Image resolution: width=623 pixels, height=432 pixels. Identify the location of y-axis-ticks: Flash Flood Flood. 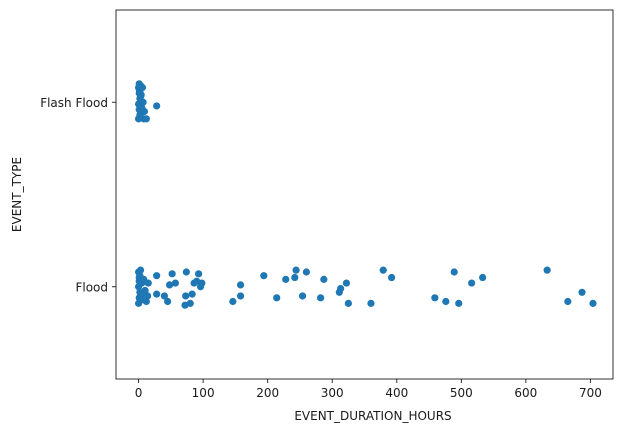
(78, 195).